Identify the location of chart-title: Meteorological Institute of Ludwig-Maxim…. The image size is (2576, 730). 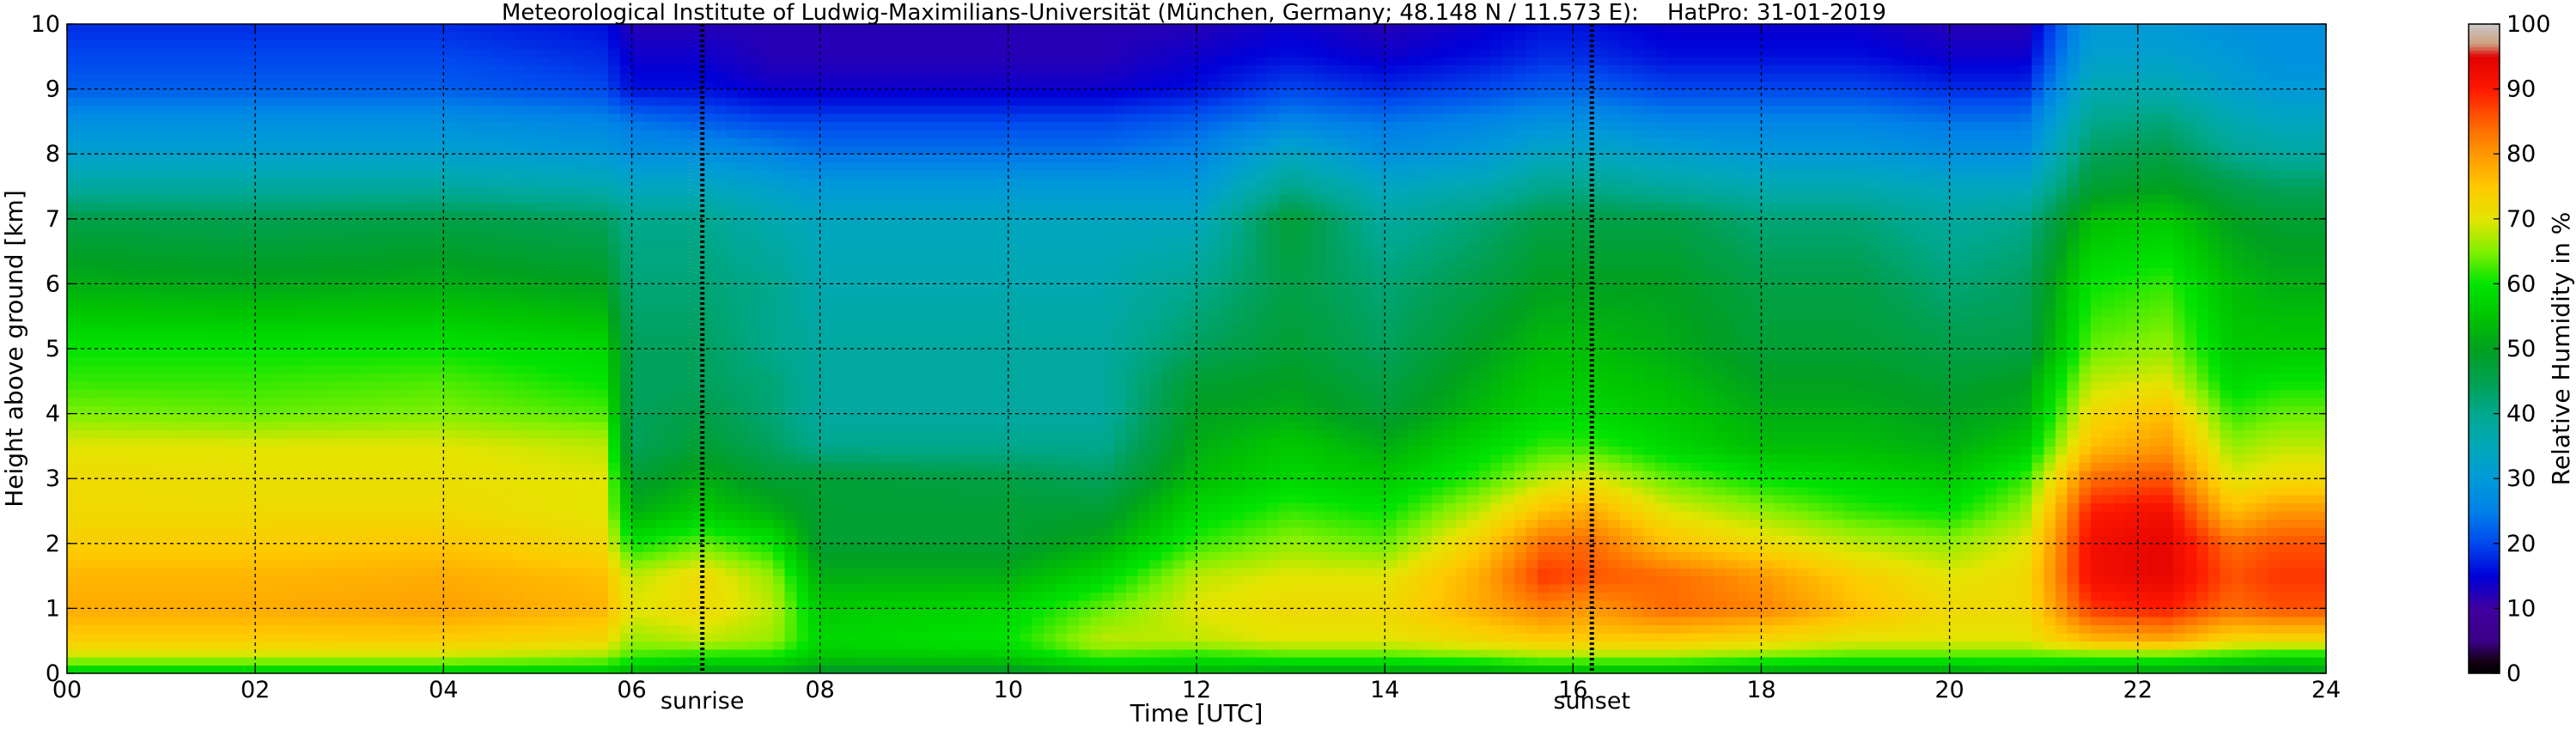
(1194, 13).